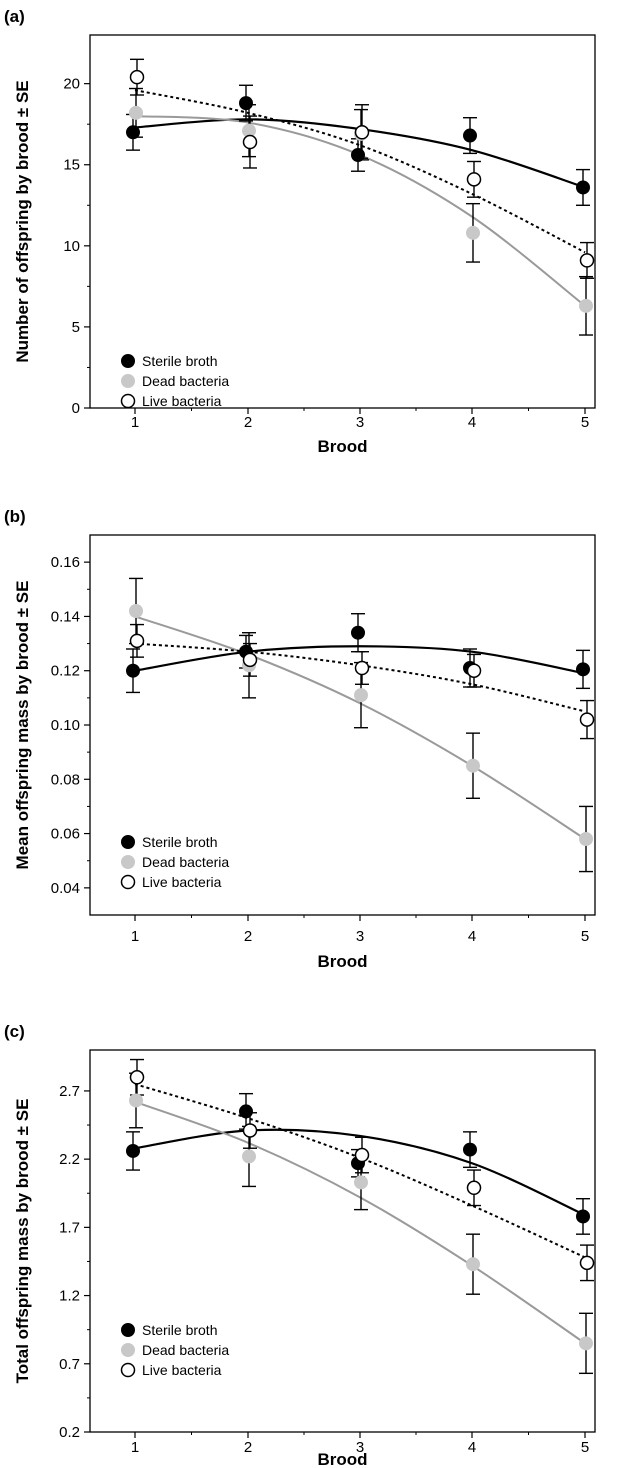 This screenshot has height=1468, width=626. Describe the element at coordinates (76, 408) in the screenshot. I see `y-tick-label: 0` at that location.